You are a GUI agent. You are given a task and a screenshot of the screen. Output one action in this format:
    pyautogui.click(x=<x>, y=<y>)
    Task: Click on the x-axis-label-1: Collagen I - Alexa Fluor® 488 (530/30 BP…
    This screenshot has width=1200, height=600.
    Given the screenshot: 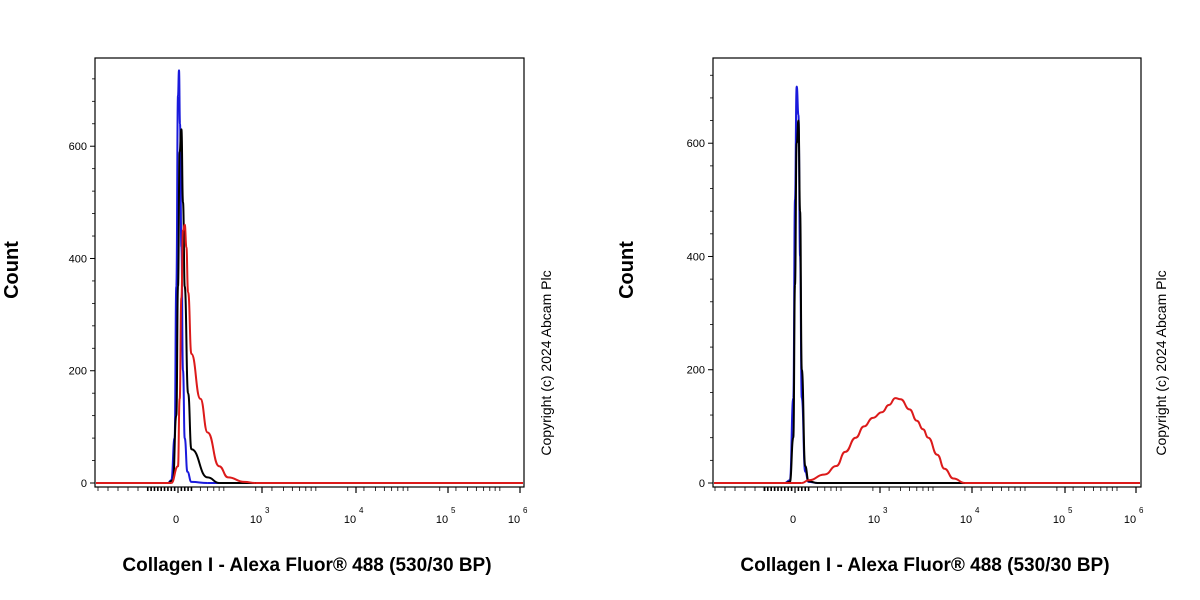 What is the action you would take?
    pyautogui.click(x=307, y=565)
    